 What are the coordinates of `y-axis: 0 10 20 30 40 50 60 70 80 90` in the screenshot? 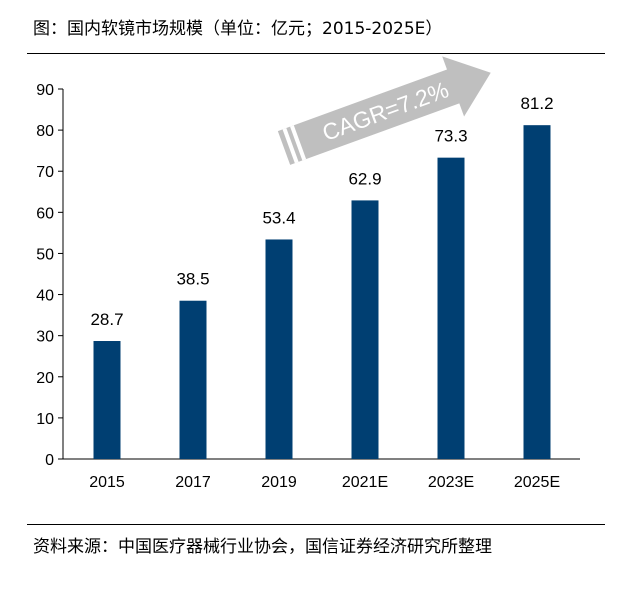 It's located at (50, 275).